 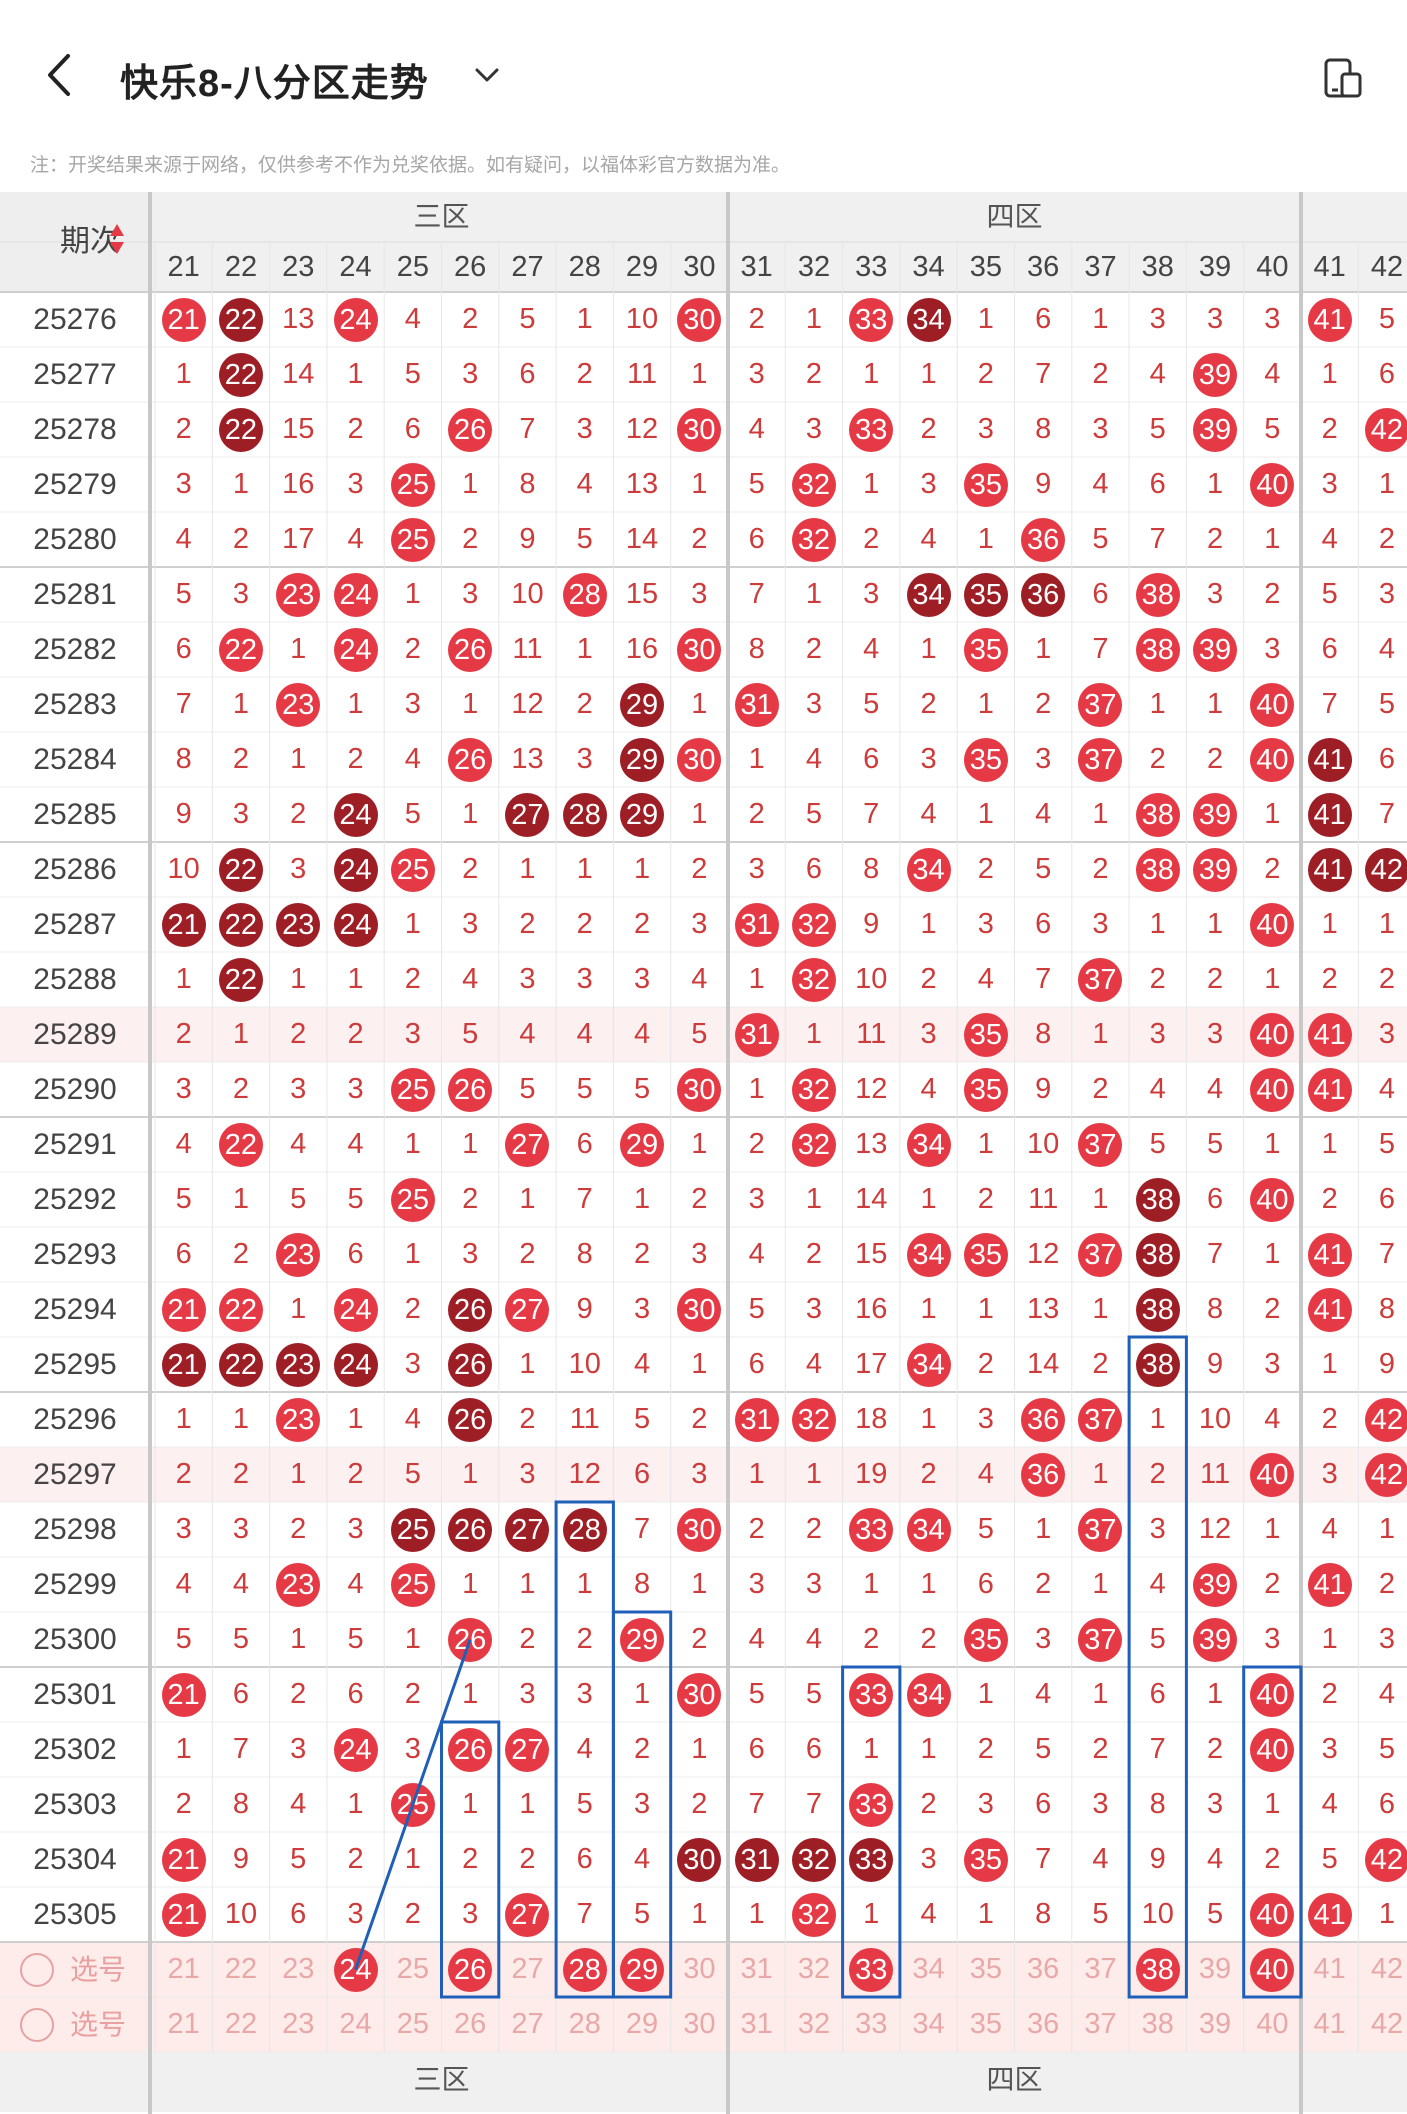 I want to click on selected-number: 33, so click(x=871, y=1969).